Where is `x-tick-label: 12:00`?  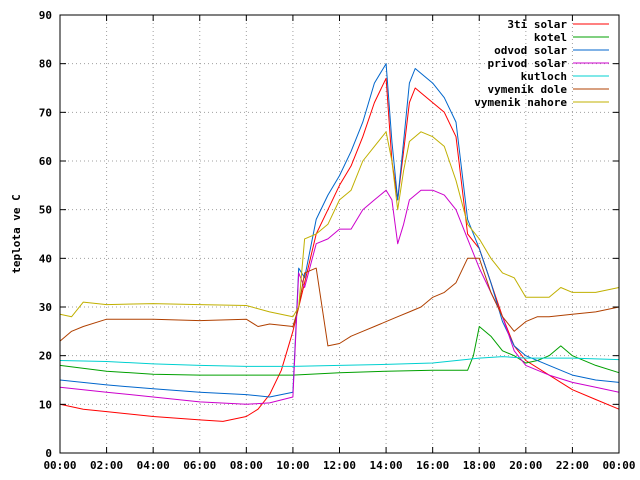 x-tick-label: 12:00 is located at coordinates (339, 465).